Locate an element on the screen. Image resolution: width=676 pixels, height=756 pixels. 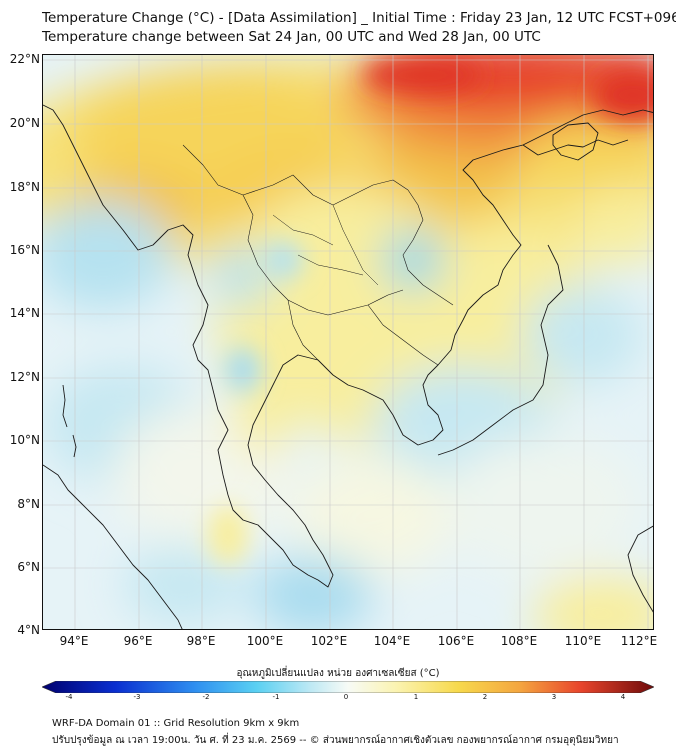
lon-label-98: 98°E is located at coordinates (201, 641).